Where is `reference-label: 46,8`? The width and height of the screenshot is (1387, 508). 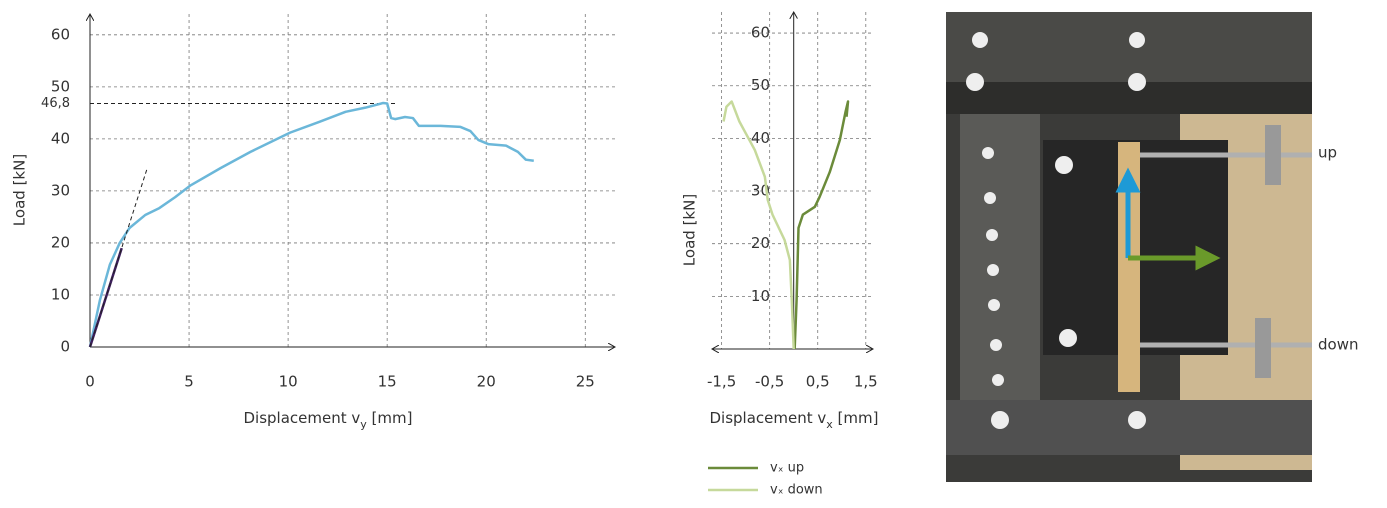 reference-label: 46,8 is located at coordinates (55, 103).